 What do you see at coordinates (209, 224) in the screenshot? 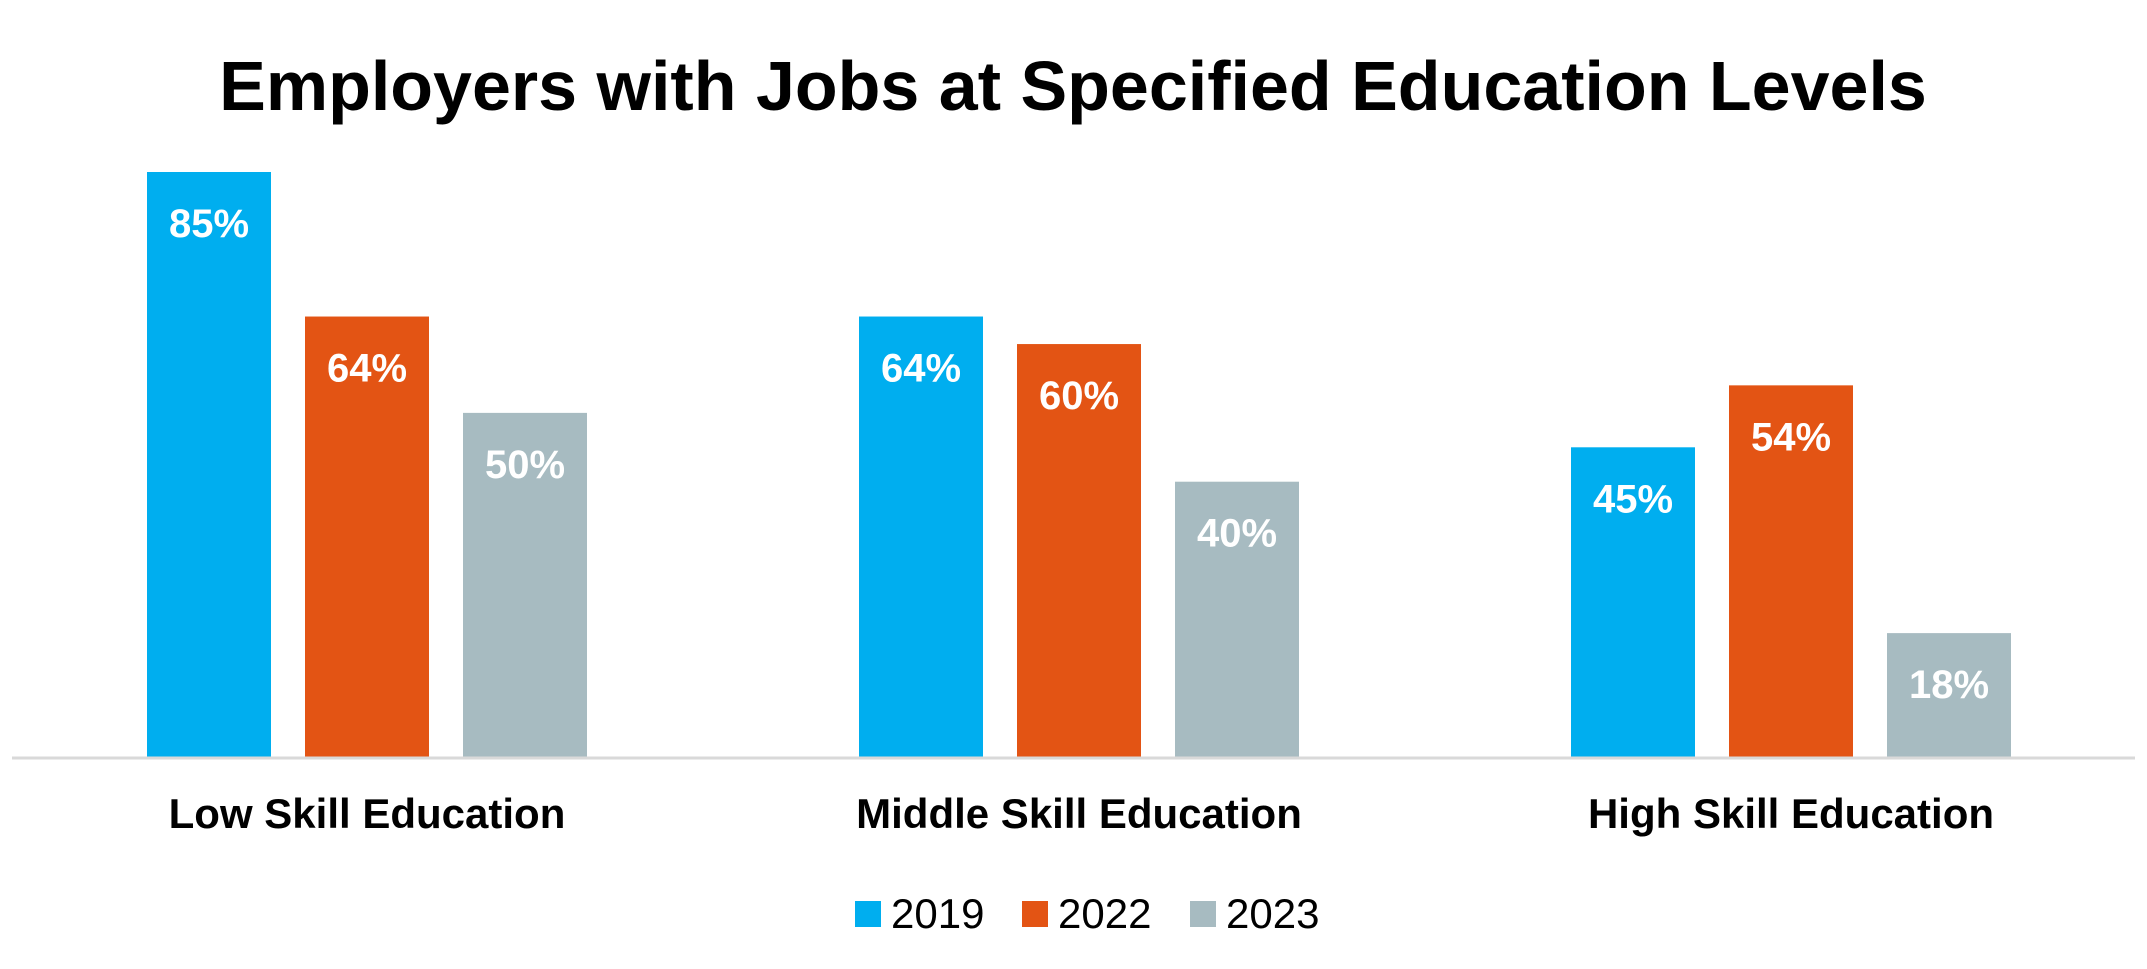
I see `data-label-2019-1: 85%` at bounding box center [209, 224].